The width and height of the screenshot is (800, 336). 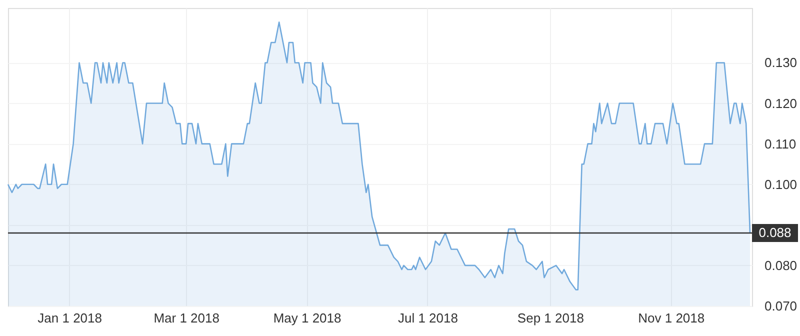 What do you see at coordinates (775, 232) in the screenshot?
I see `ref-line-label: 0.088` at bounding box center [775, 232].